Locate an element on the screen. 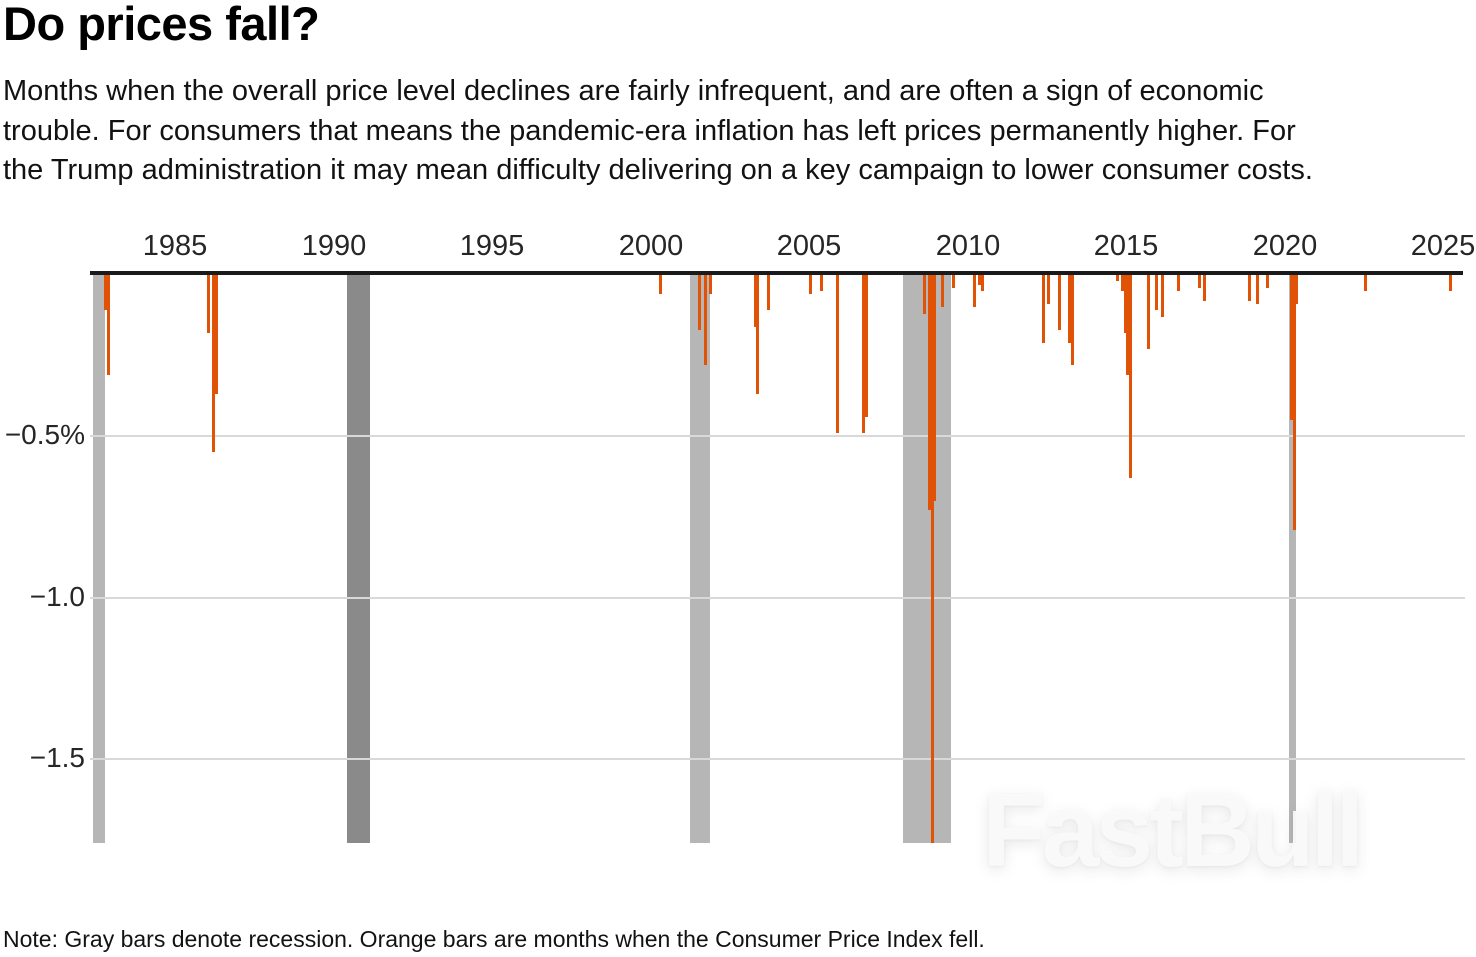 The height and width of the screenshot is (957, 1476). x-axis-tick-label: 2010 is located at coordinates (968, 246).